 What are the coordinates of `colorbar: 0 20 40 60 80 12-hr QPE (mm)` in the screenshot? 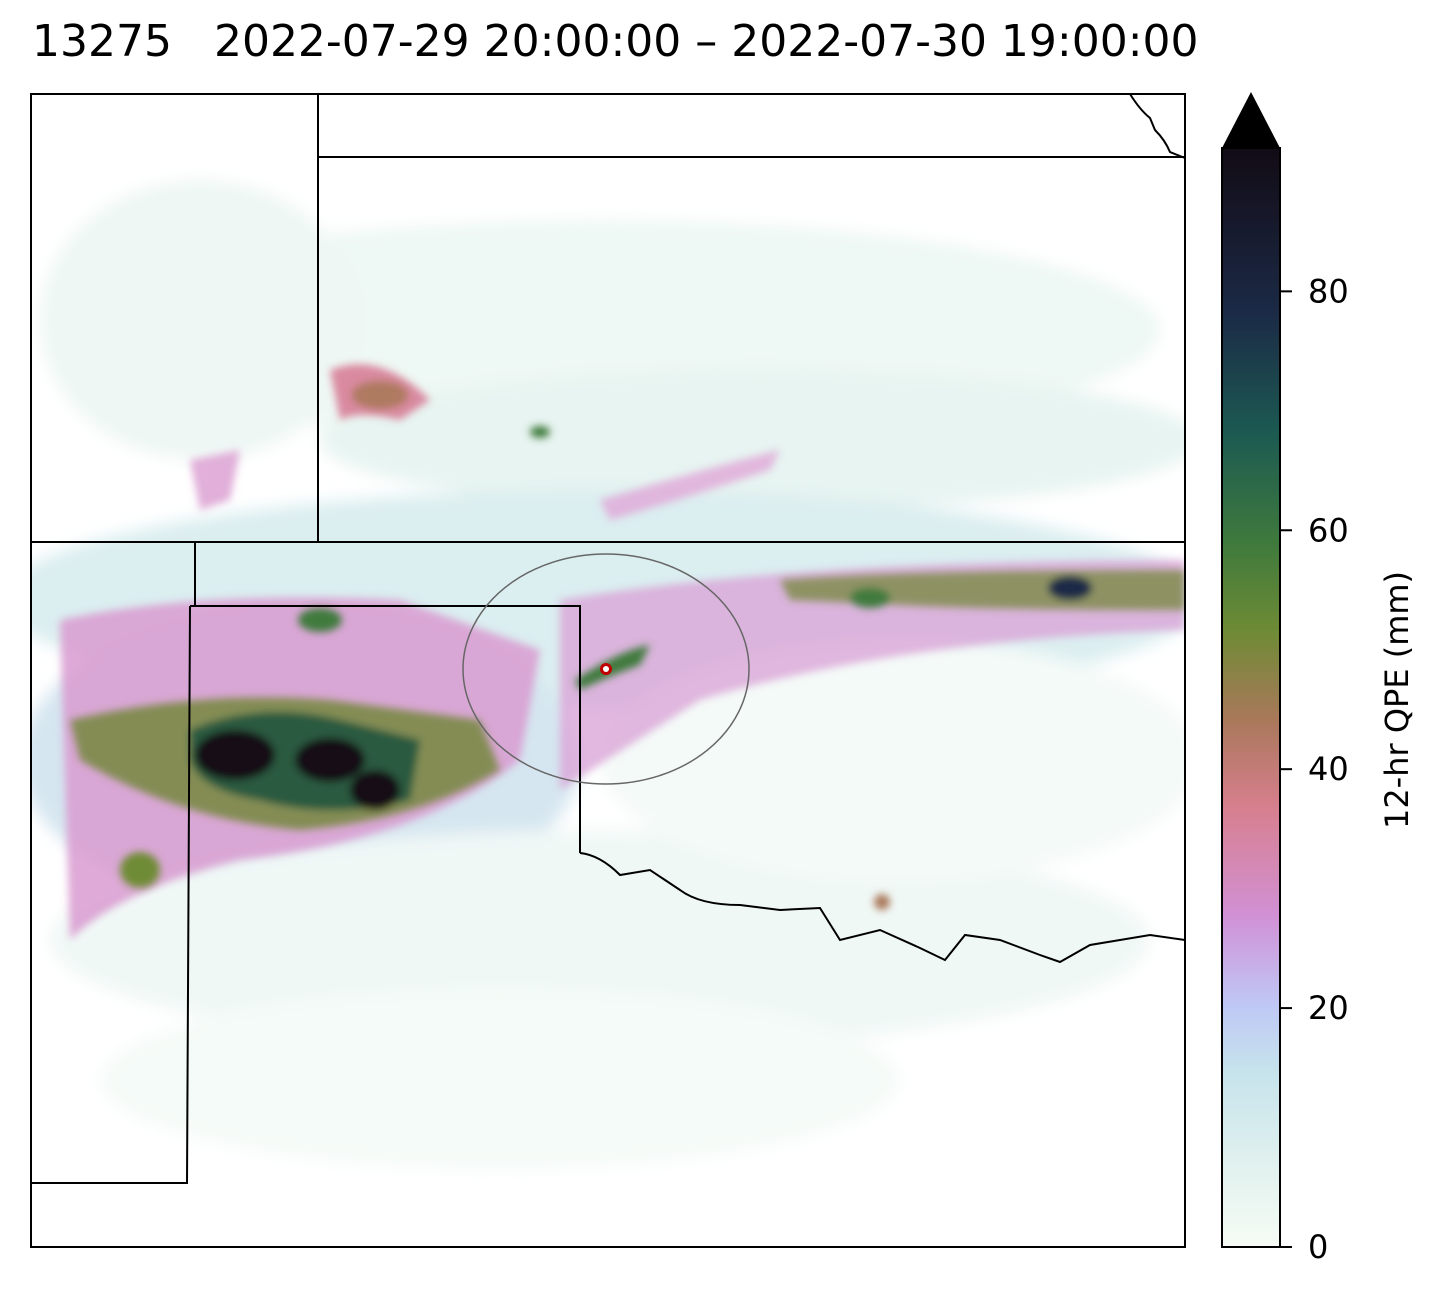 It's located at (1318, 679).